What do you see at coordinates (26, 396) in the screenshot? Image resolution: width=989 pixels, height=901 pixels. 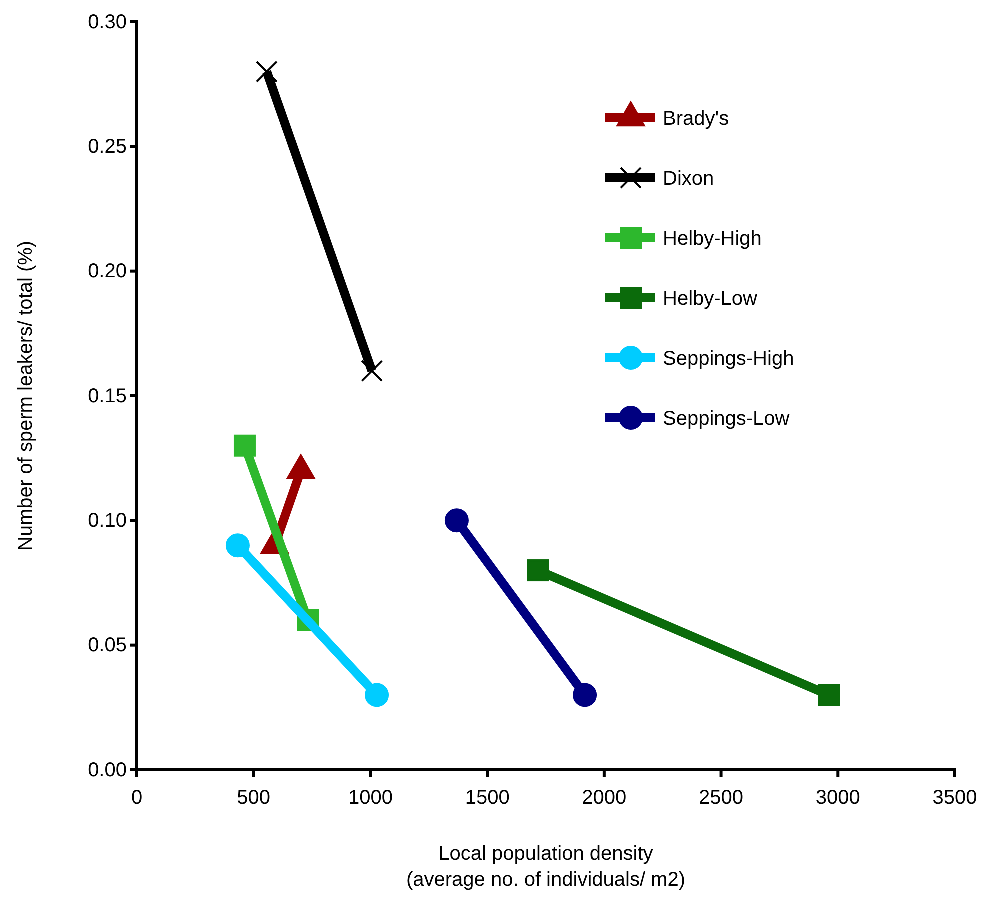 I see `y-axis-title: Number of sperm leakers/ total (%)` at bounding box center [26, 396].